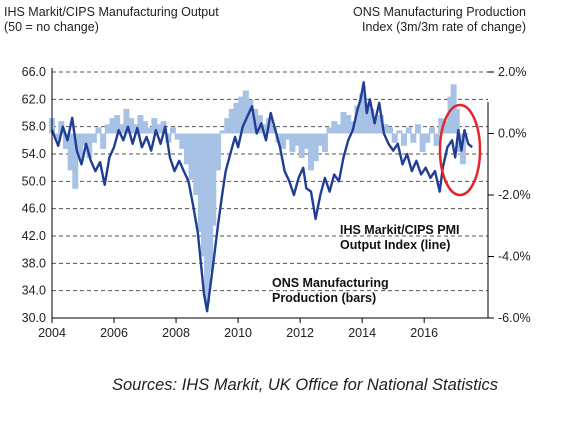 This screenshot has height=423, width=564. What do you see at coordinates (238, 333) in the screenshot?
I see `x-tick-label: 2010` at bounding box center [238, 333].